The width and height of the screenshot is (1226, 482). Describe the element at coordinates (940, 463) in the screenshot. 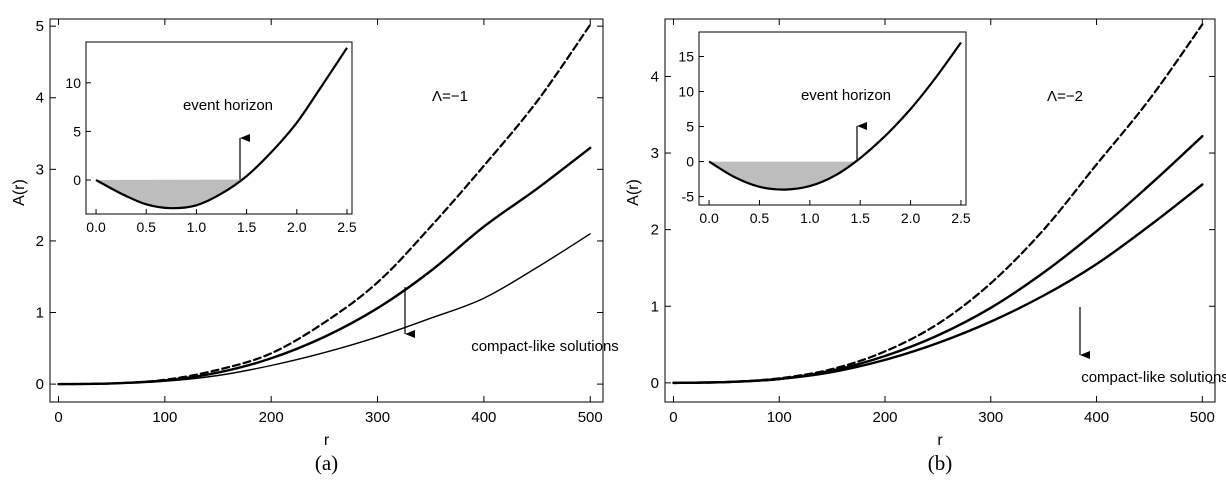

I see `panel-caption: (b)` at that location.